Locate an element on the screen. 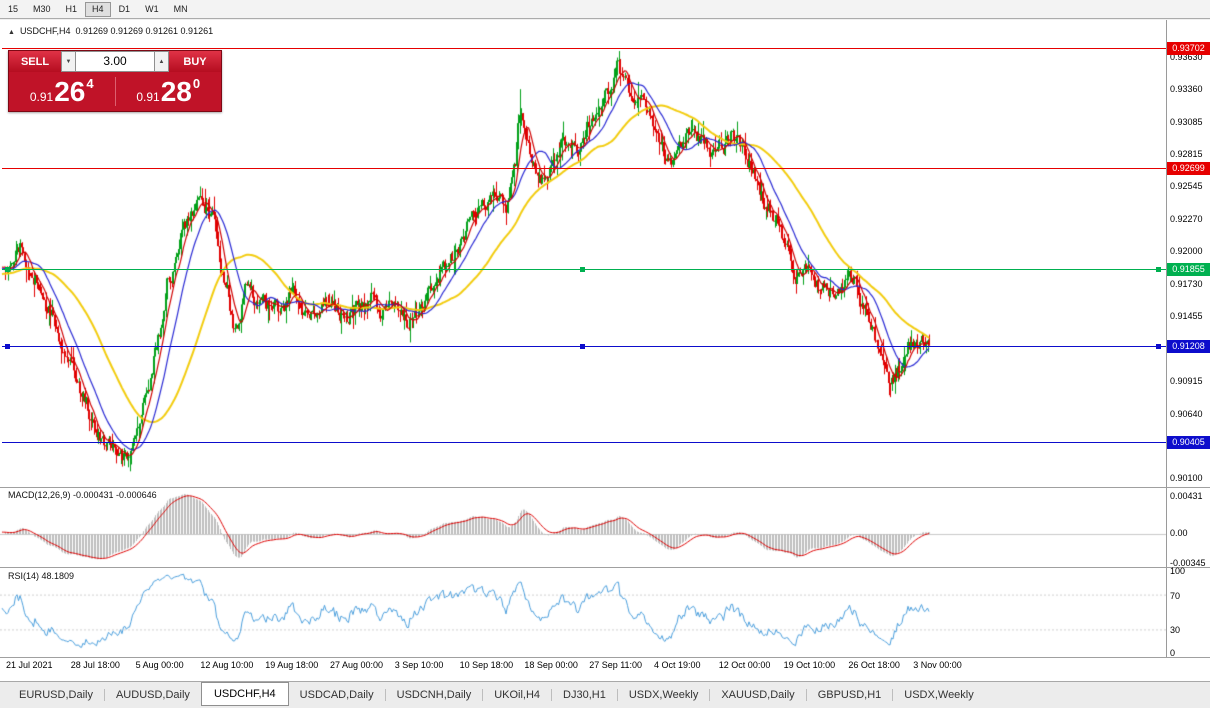 The height and width of the screenshot is (708, 1210). sell-price-prefix: 0.91 is located at coordinates (41, 97).